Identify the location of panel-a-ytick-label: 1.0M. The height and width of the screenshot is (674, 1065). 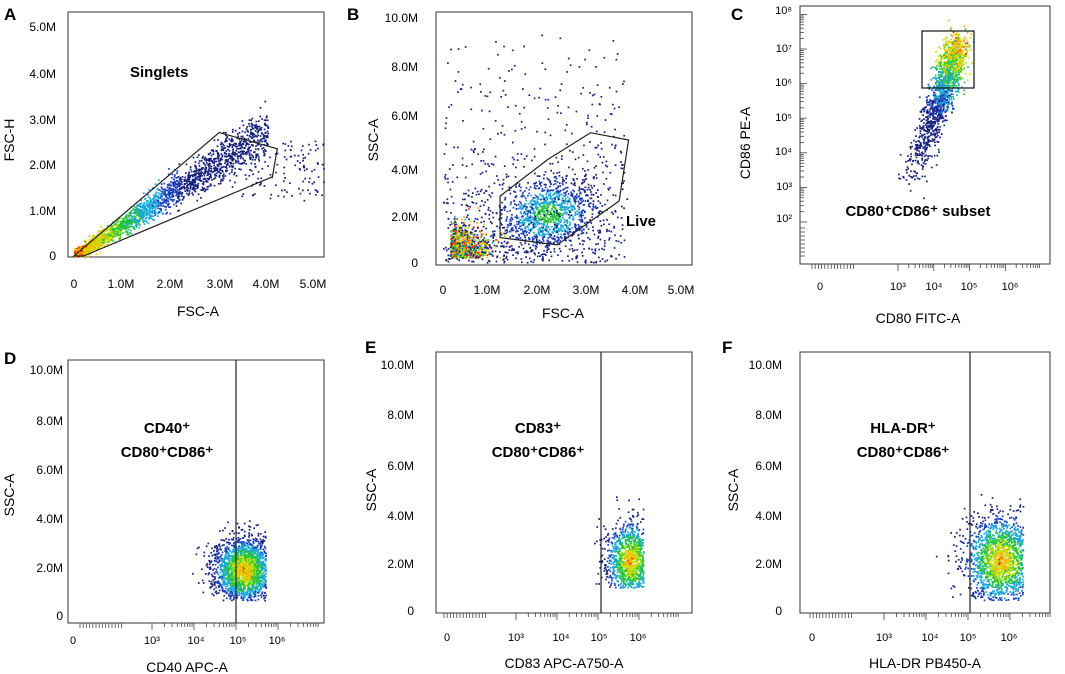
(42, 211).